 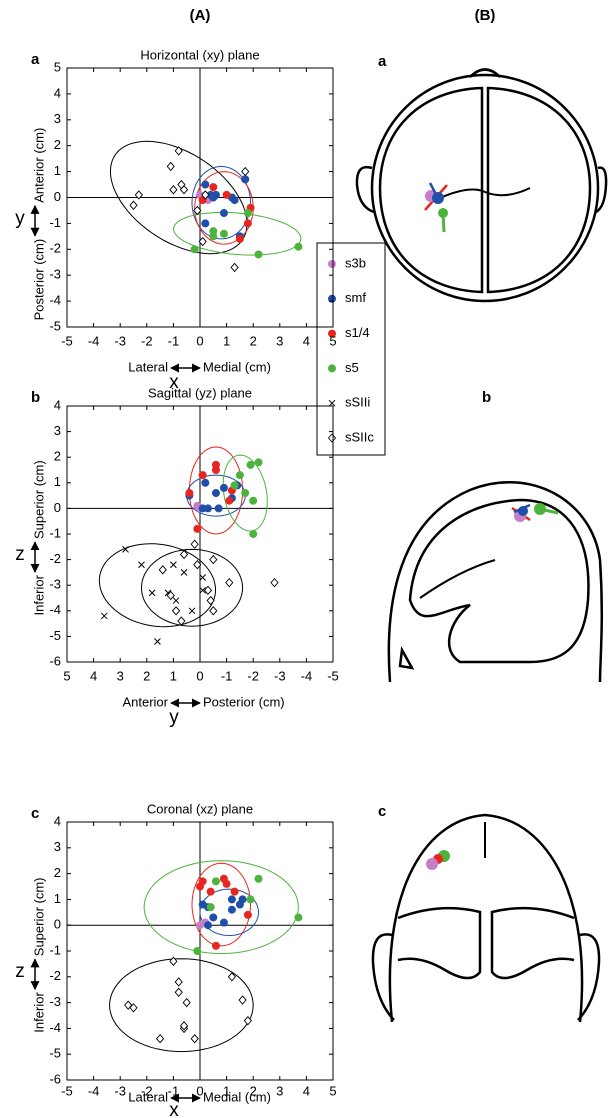 I want to click on y-tick-label: 2, so click(x=57, y=872).